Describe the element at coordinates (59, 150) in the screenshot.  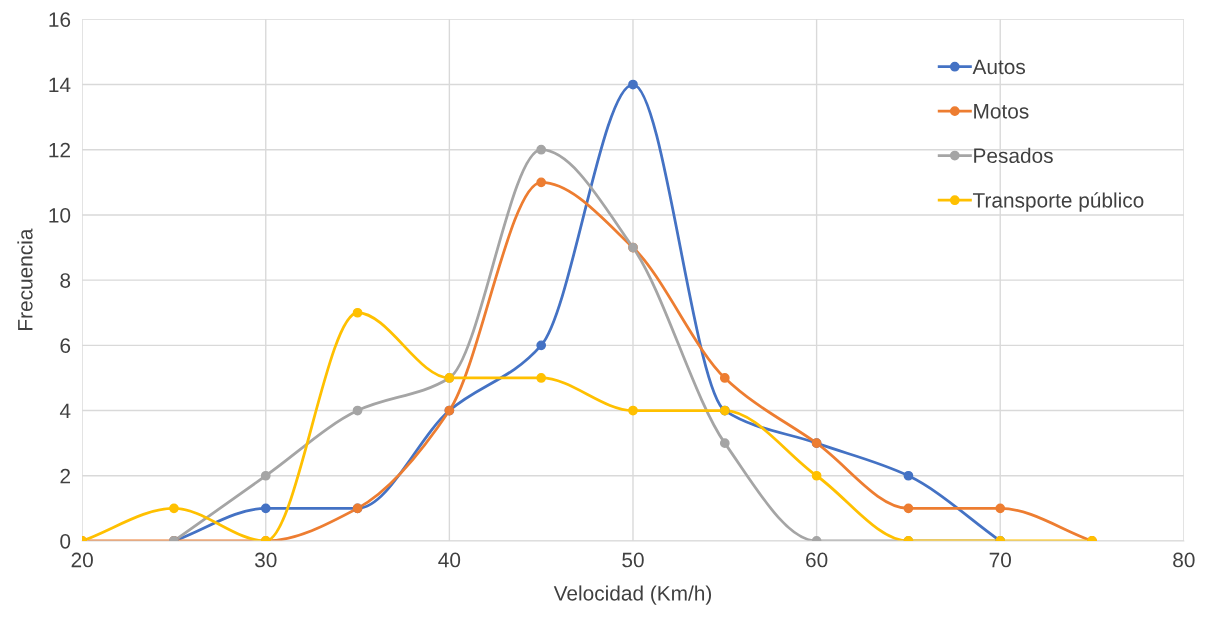
I see `y-tick-label: 12` at that location.